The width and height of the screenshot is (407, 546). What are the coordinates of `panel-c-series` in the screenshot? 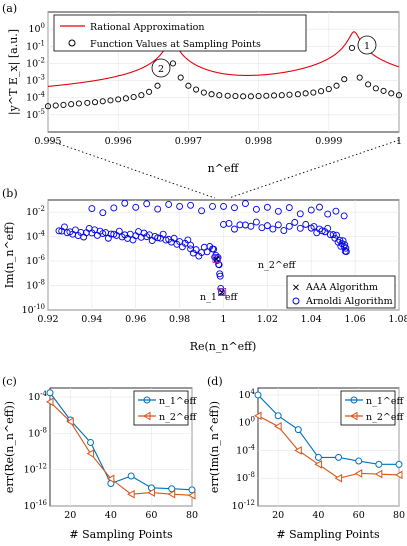 It's located at (121, 444).